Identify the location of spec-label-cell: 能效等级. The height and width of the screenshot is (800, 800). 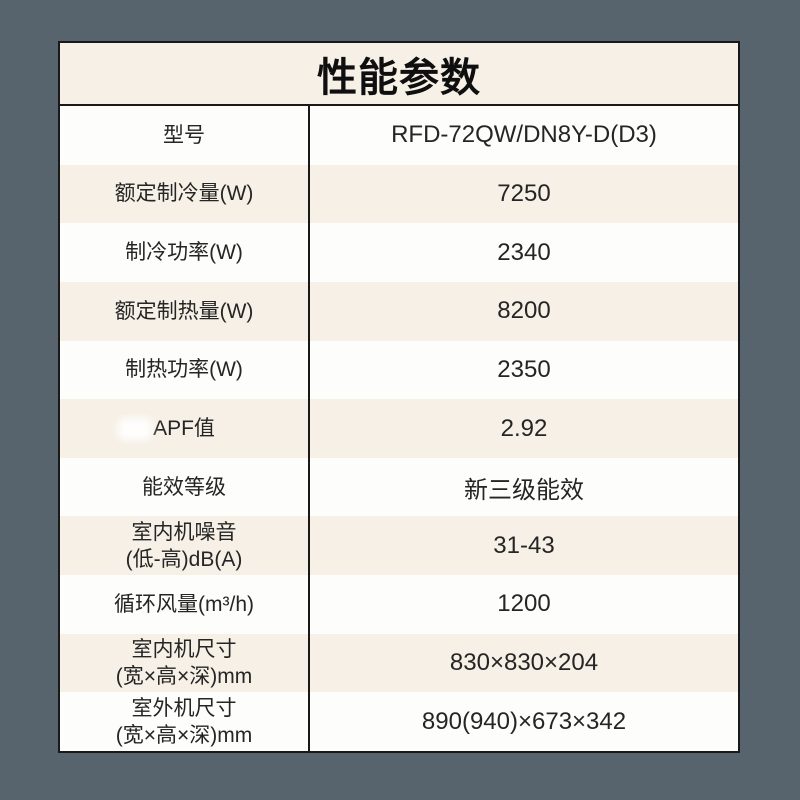
(185, 487).